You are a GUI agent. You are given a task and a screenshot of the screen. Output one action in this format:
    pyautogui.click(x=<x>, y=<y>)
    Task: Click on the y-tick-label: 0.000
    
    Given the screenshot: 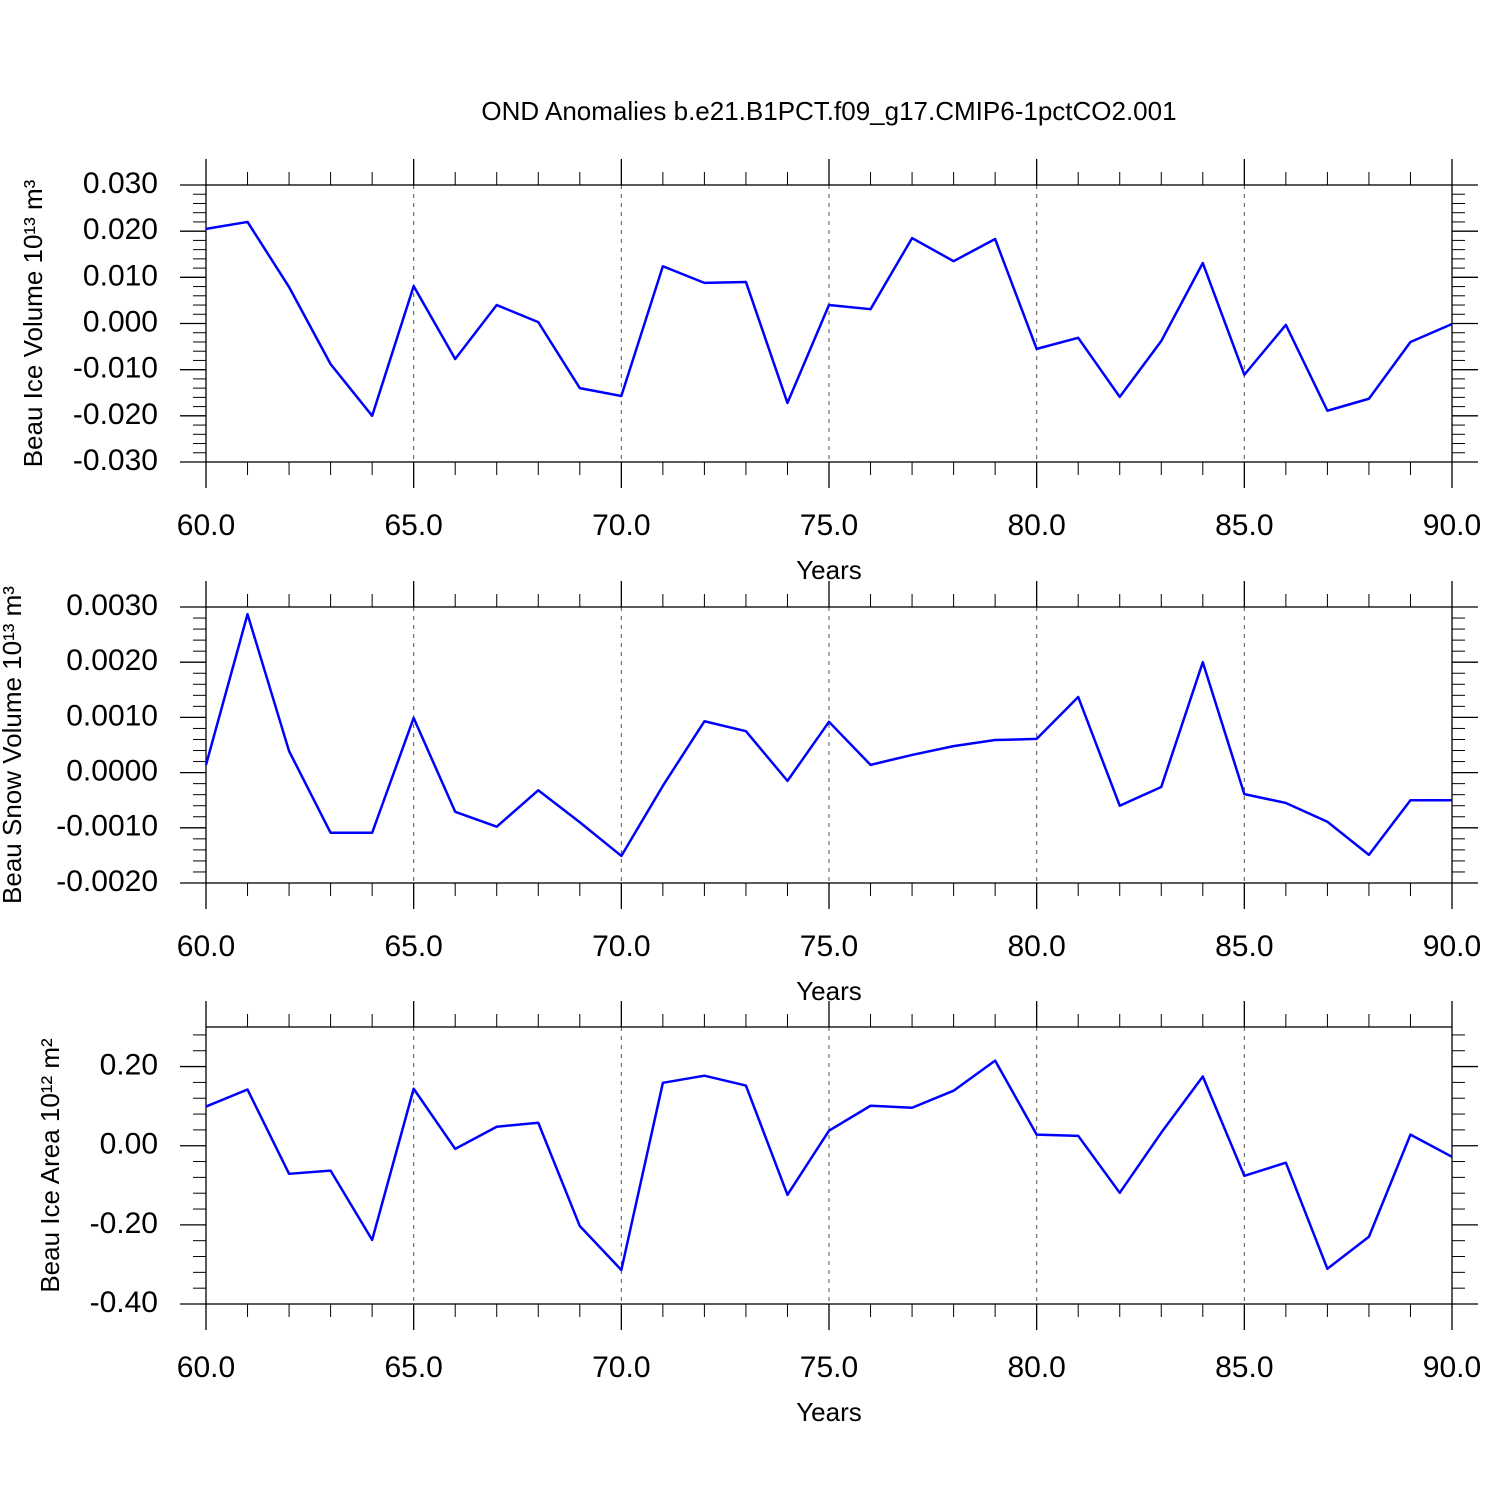 What is the action you would take?
    pyautogui.click(x=120, y=321)
    